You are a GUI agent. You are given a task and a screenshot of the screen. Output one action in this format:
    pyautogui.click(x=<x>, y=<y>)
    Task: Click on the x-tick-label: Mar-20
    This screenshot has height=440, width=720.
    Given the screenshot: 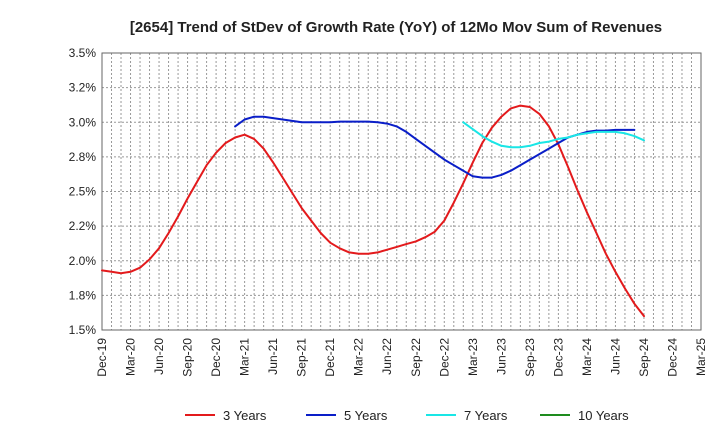 What is the action you would take?
    pyautogui.click(x=131, y=357)
    